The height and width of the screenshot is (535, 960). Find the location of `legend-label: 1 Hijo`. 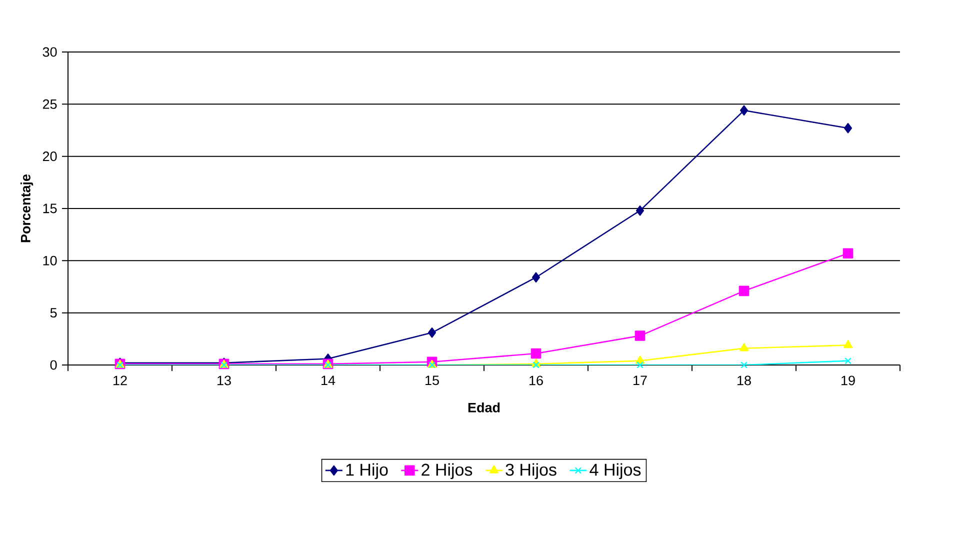

legend-label: 1 Hijo is located at coordinates (367, 471).